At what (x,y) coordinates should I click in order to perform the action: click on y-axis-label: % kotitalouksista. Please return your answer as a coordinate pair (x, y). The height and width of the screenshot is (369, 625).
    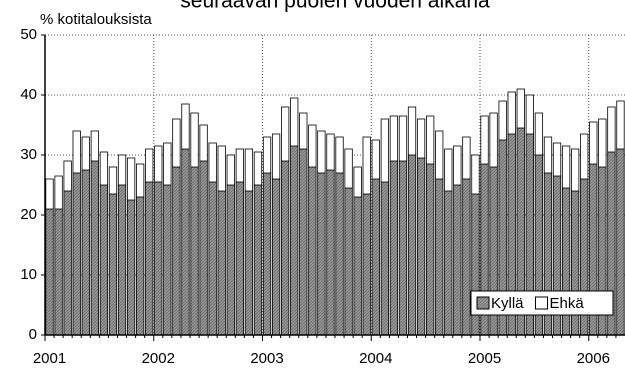
    Looking at the image, I should click on (96, 19).